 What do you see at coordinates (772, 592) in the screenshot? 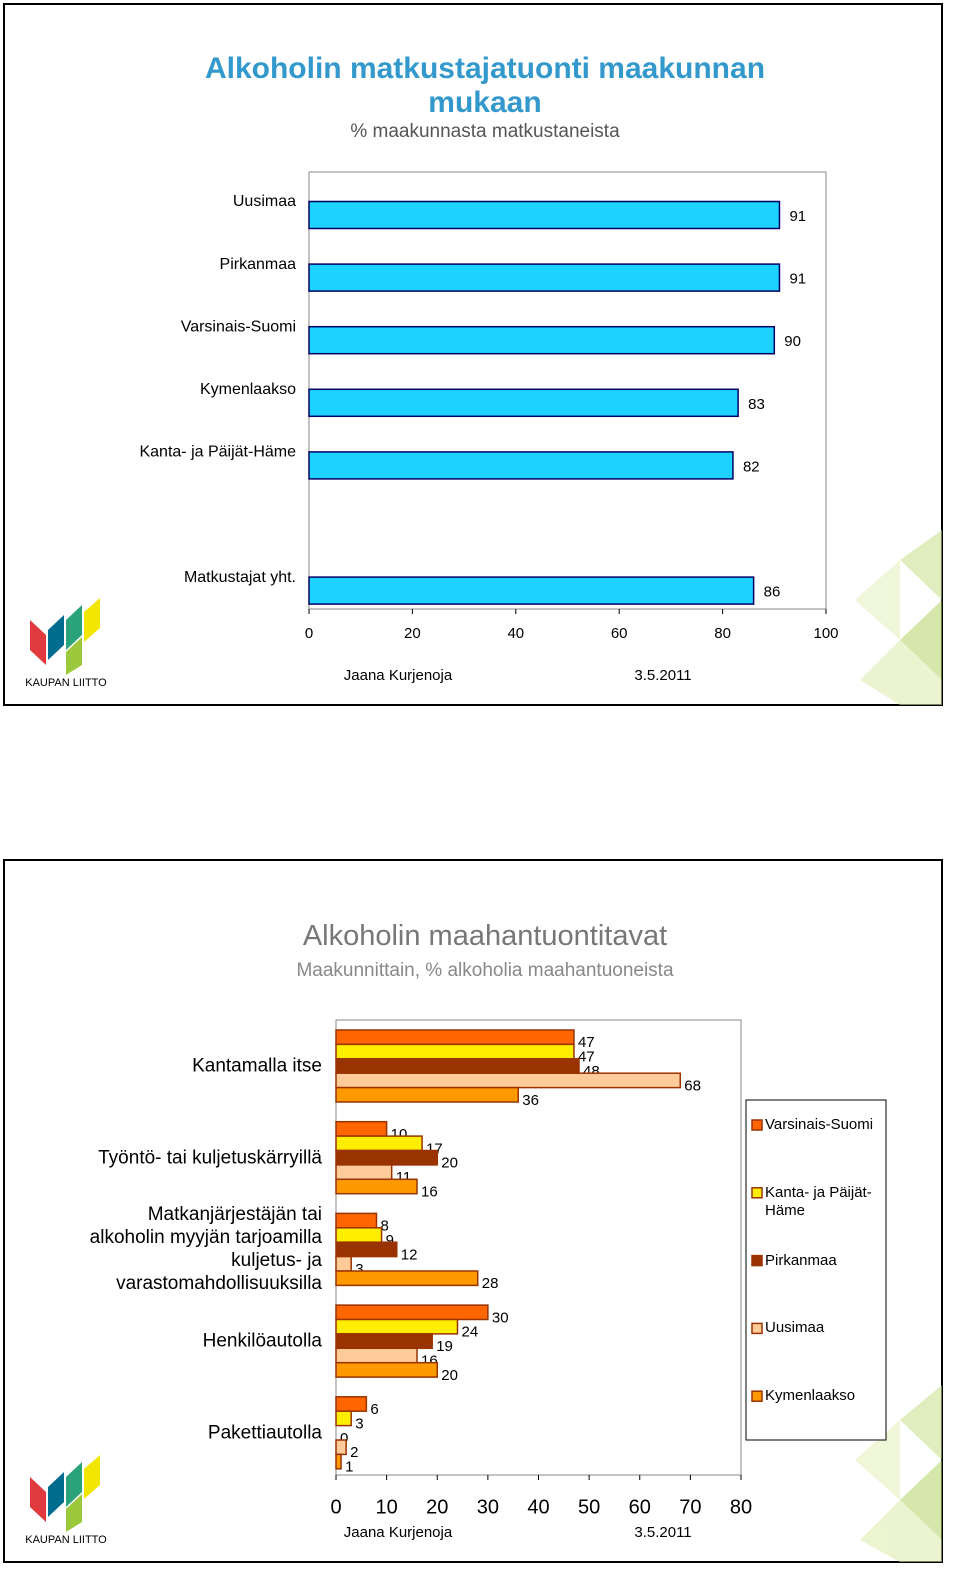
I see `value-label: 86` at bounding box center [772, 592].